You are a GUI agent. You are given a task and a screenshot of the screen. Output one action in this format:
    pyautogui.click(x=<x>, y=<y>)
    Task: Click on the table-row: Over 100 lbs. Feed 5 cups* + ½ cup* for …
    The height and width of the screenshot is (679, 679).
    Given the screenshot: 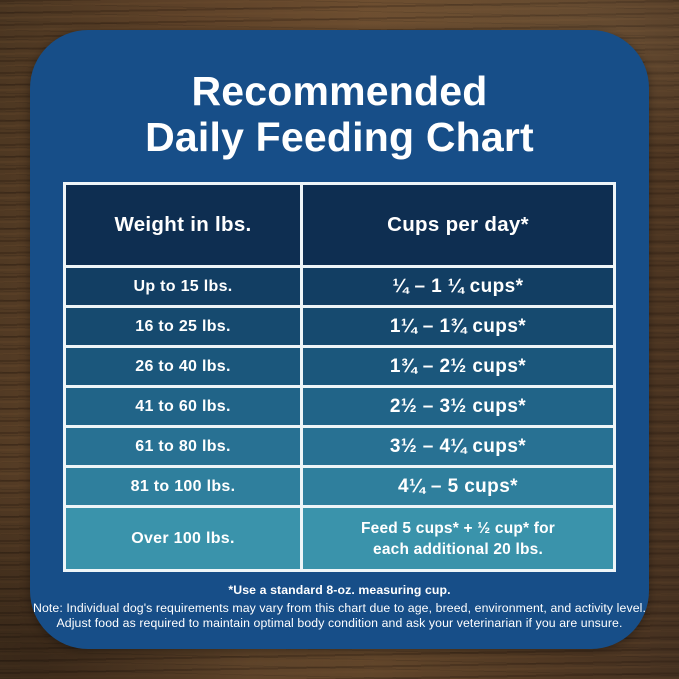 What is the action you would take?
    pyautogui.click(x=339, y=538)
    